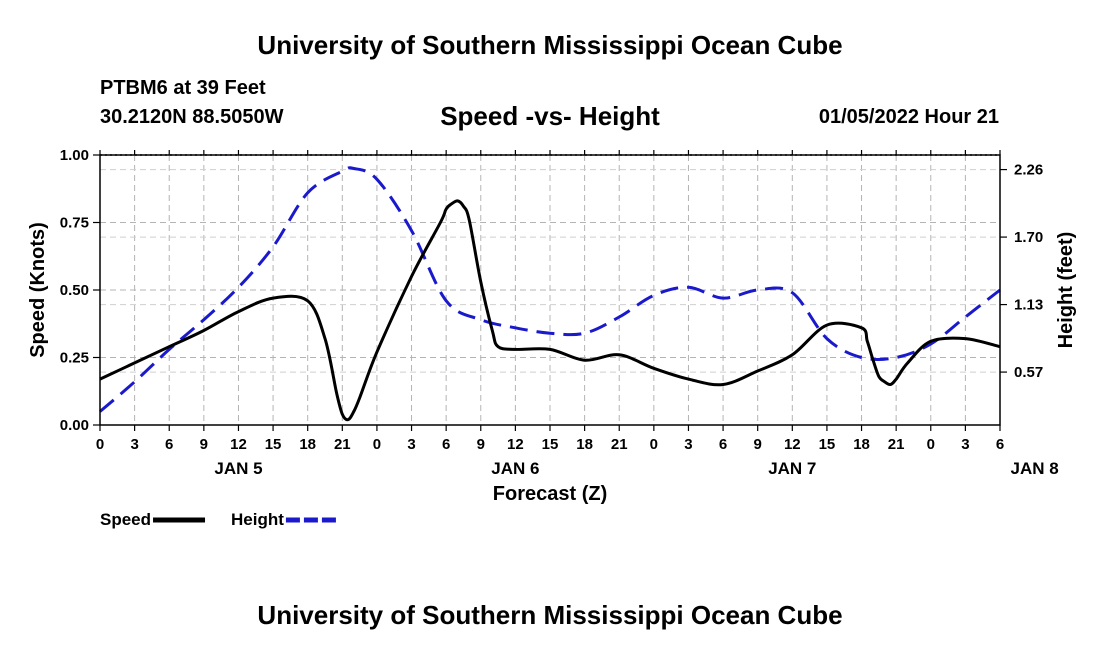  What do you see at coordinates (219, 519) in the screenshot?
I see `legend: Speed Height` at bounding box center [219, 519].